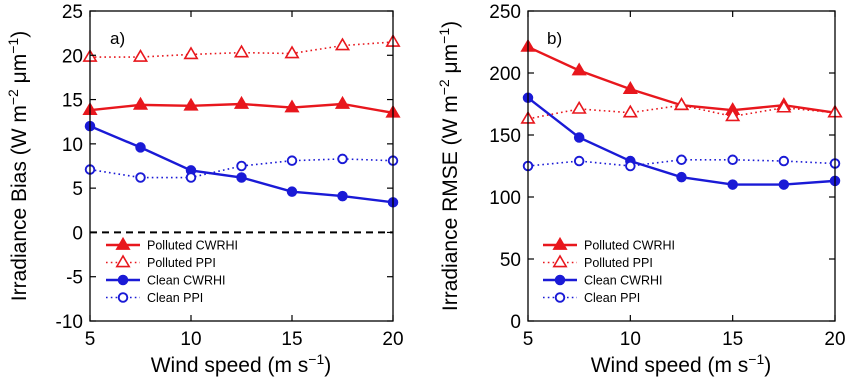 This screenshot has height=384, width=849. What do you see at coordinates (515, 322) in the screenshot?
I see `panel-b-y-tick-label: 0` at bounding box center [515, 322].